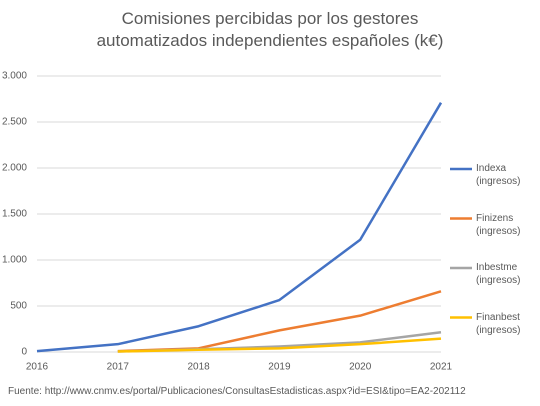 This screenshot has height=406, width=540. I want to click on series-line, so click(279, 345).